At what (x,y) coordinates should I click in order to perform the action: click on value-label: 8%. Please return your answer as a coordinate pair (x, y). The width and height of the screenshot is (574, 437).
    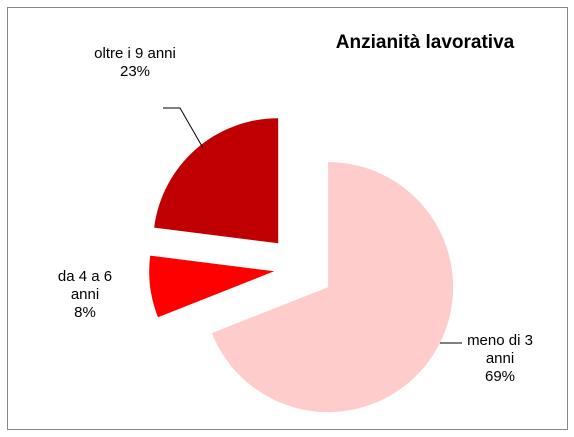
    Looking at the image, I should click on (85, 312).